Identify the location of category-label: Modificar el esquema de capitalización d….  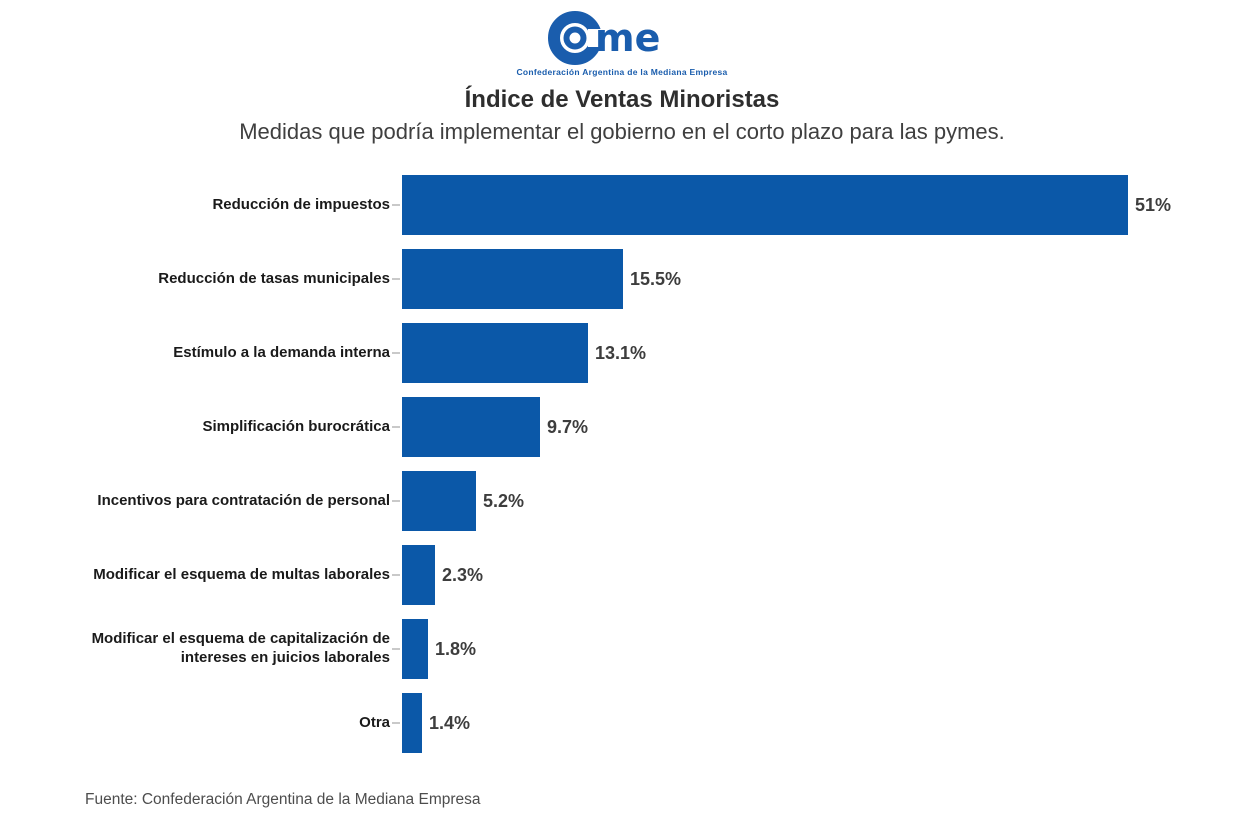
(240, 648).